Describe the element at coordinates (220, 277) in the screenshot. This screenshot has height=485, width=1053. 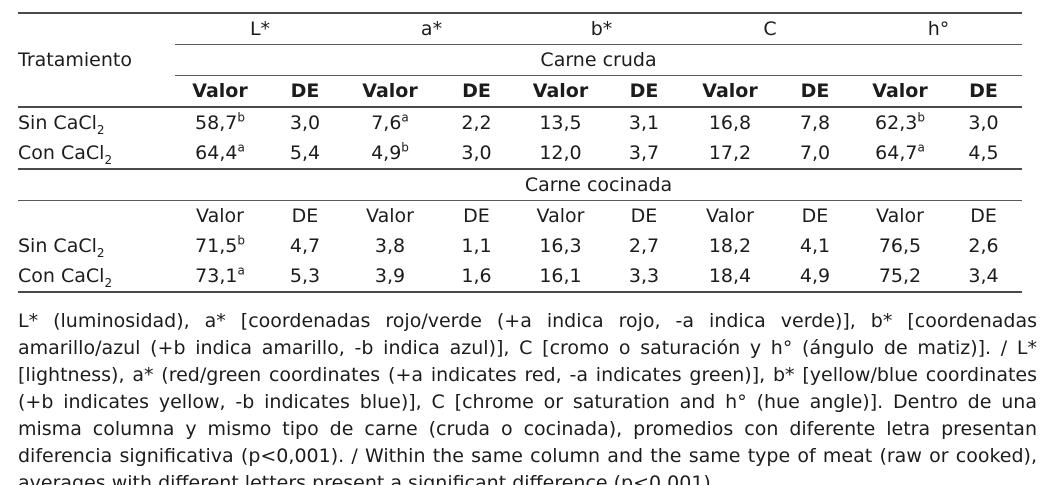
I see `value-cell: 73,1a` at that location.